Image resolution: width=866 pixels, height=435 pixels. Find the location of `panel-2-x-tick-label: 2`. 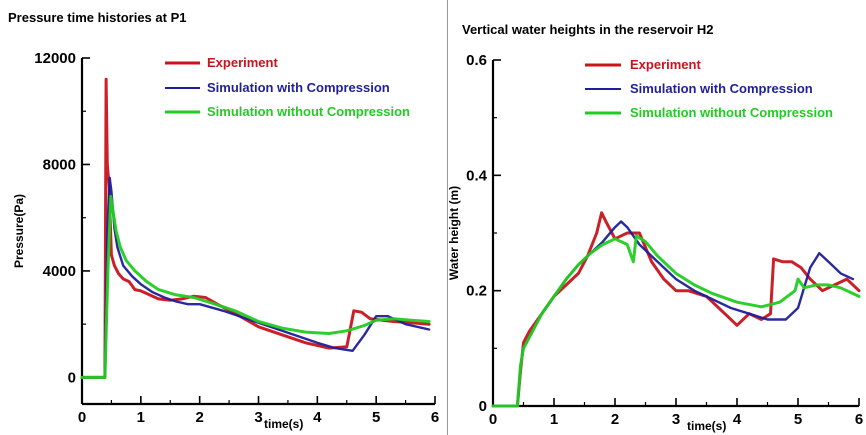

panel-2-x-tick-label: 2 is located at coordinates (615, 419).